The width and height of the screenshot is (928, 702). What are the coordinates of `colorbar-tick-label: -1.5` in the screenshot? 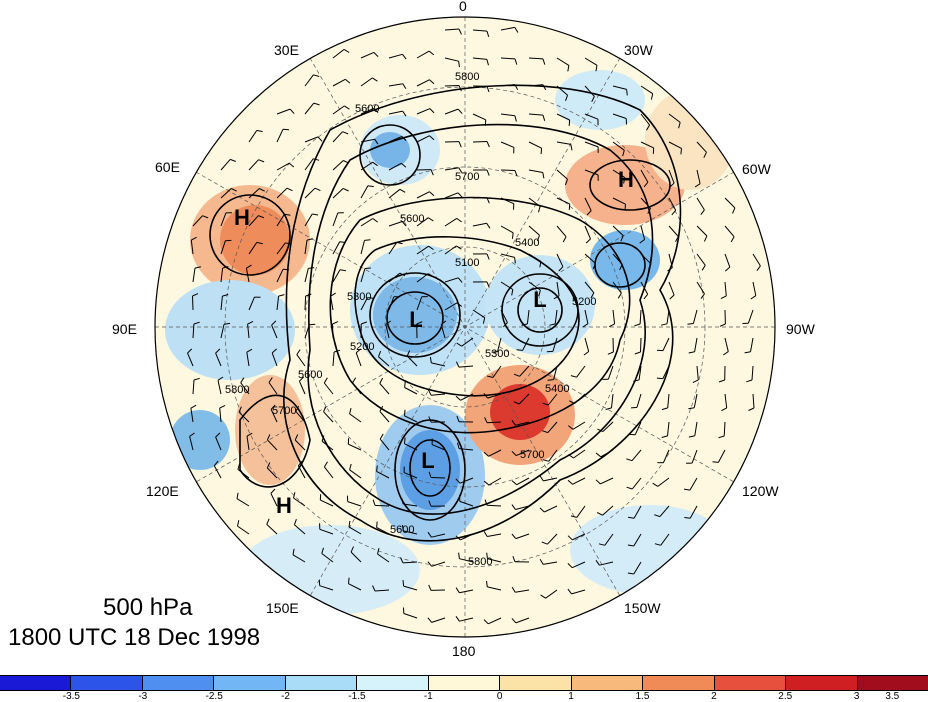 It's located at (357, 696).